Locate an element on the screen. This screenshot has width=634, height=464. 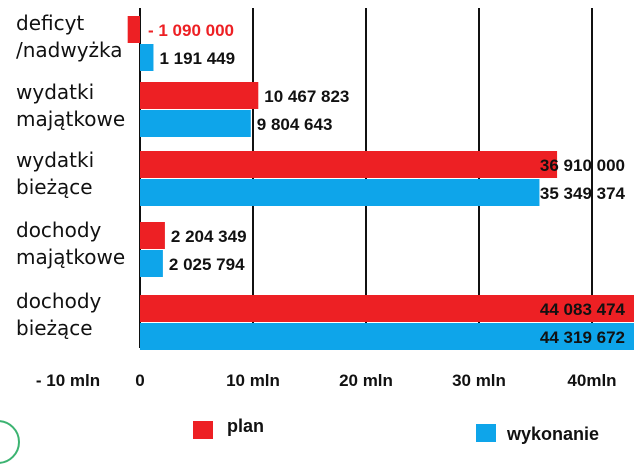
value-label-wykonanie-4: 44 319 672 is located at coordinates (582, 337).